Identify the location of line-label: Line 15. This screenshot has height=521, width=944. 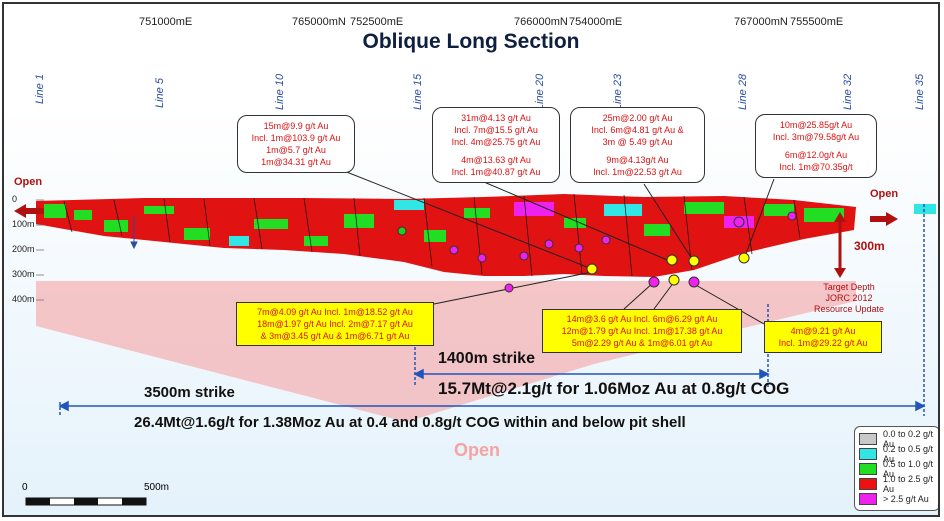
(418, 91).